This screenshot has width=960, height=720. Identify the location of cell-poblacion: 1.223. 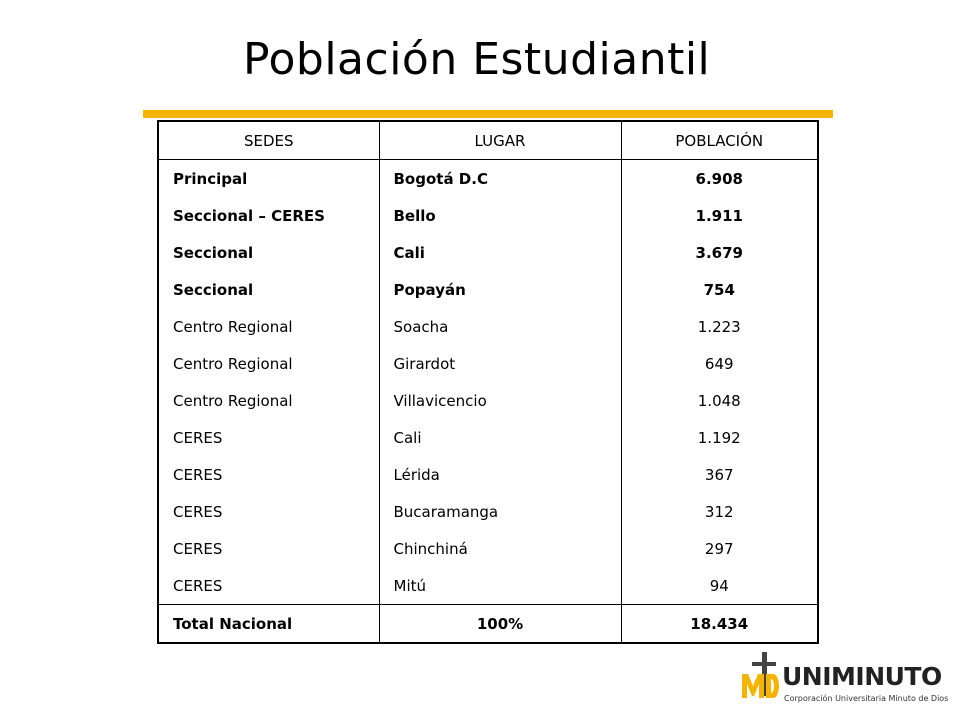
(719, 326).